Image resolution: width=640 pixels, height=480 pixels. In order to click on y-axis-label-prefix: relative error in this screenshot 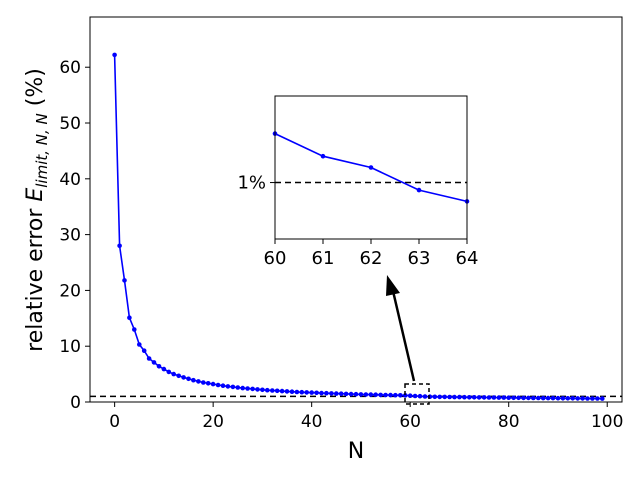, I will do `click(35, 277)`.